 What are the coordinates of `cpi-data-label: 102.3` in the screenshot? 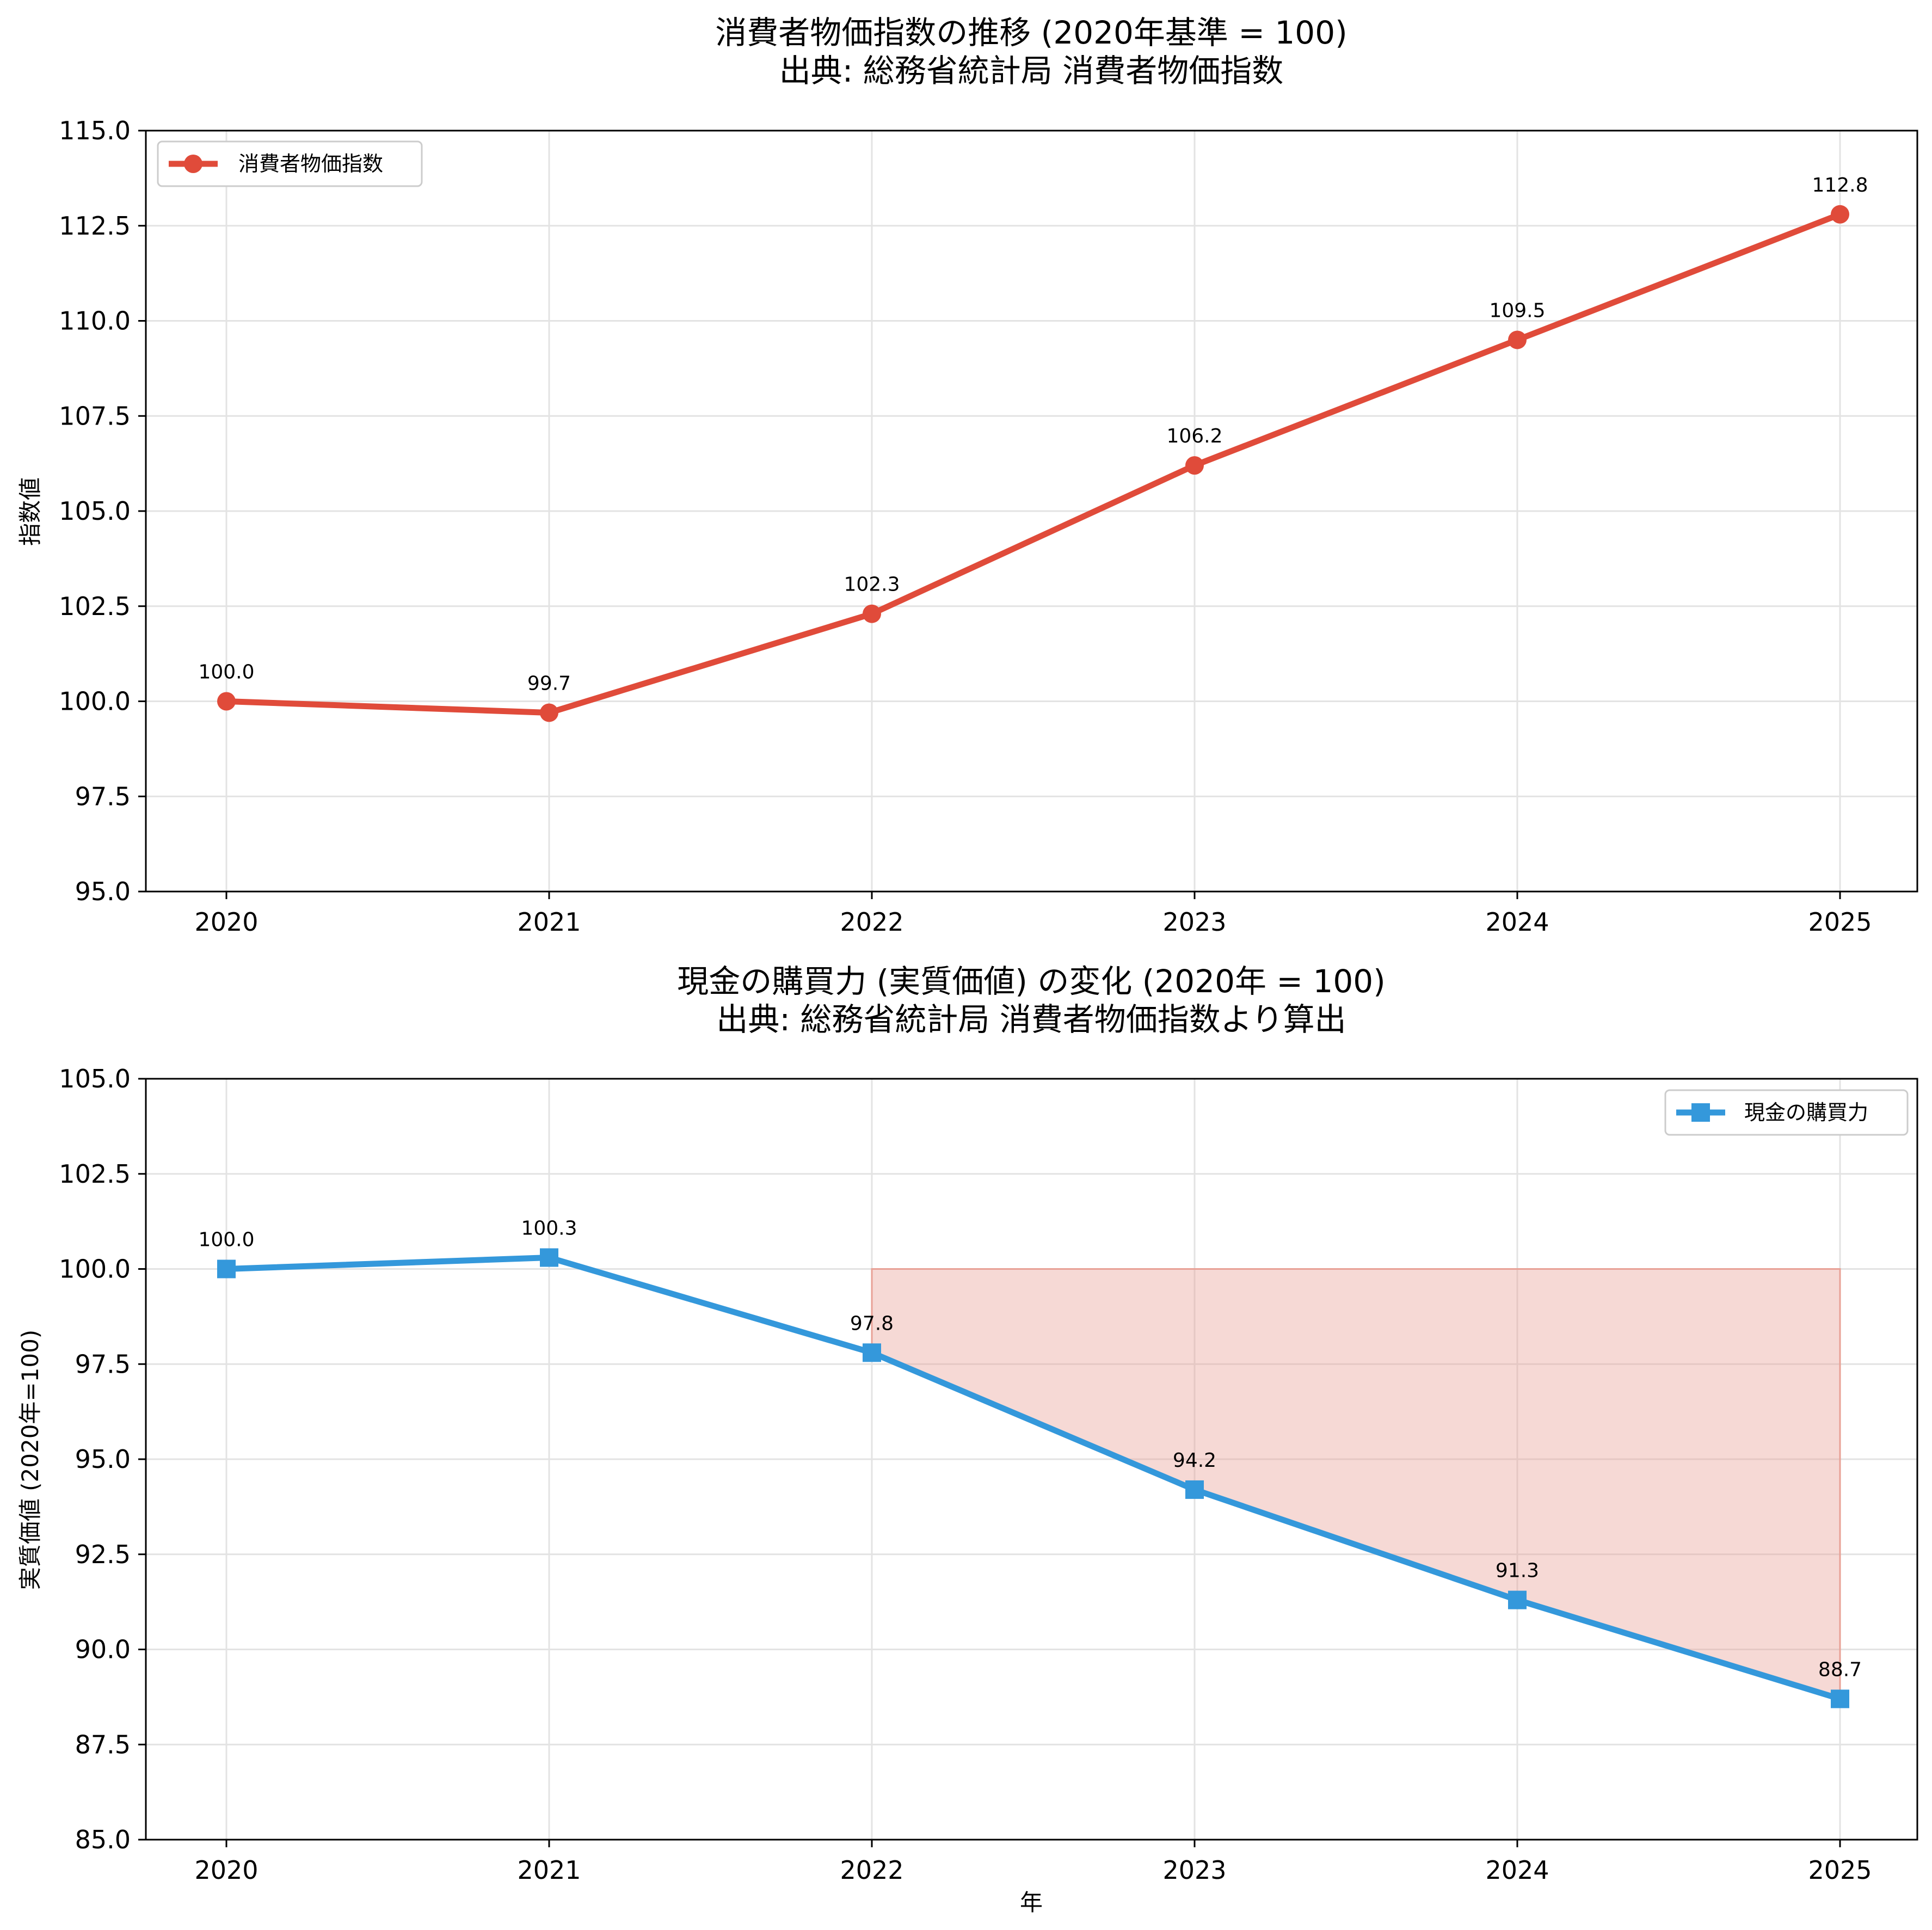 It's located at (872, 585).